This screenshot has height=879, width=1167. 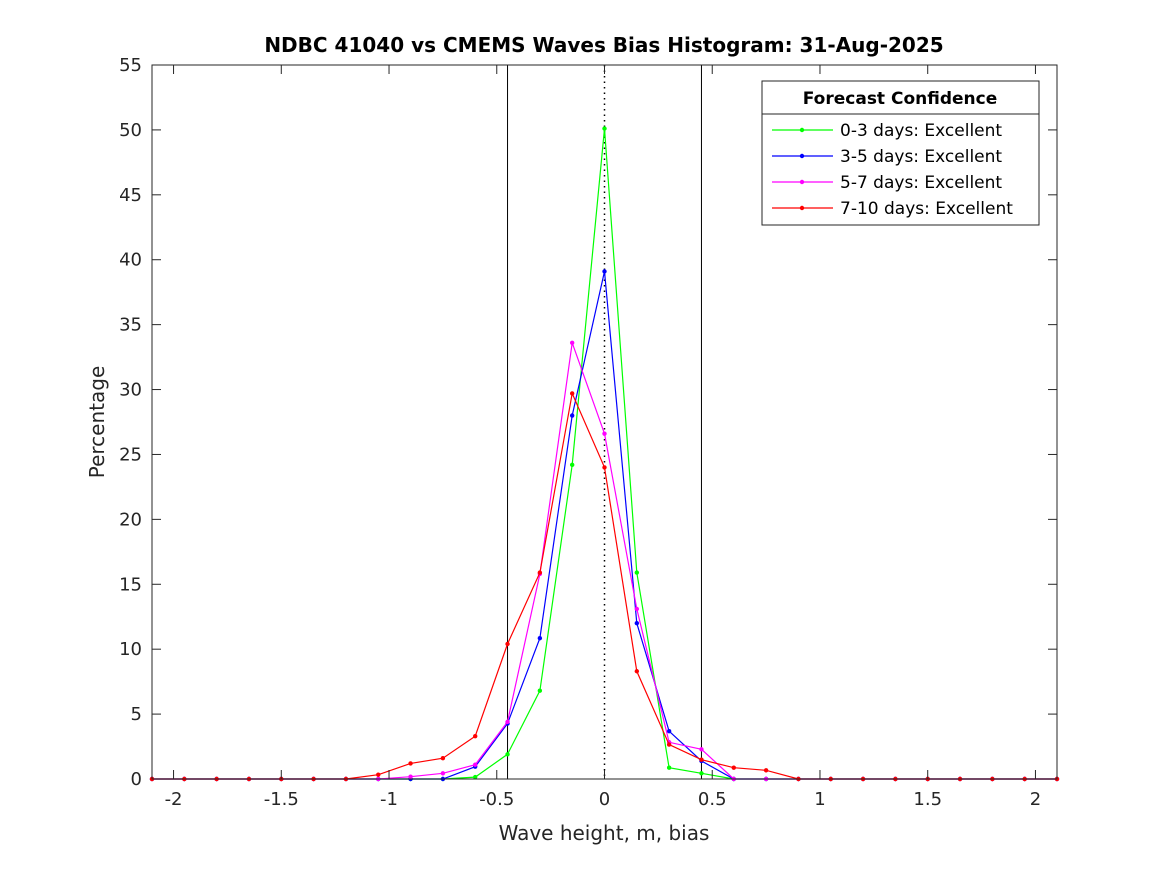 I want to click on y-tick-label: 55, so click(x=130, y=65).